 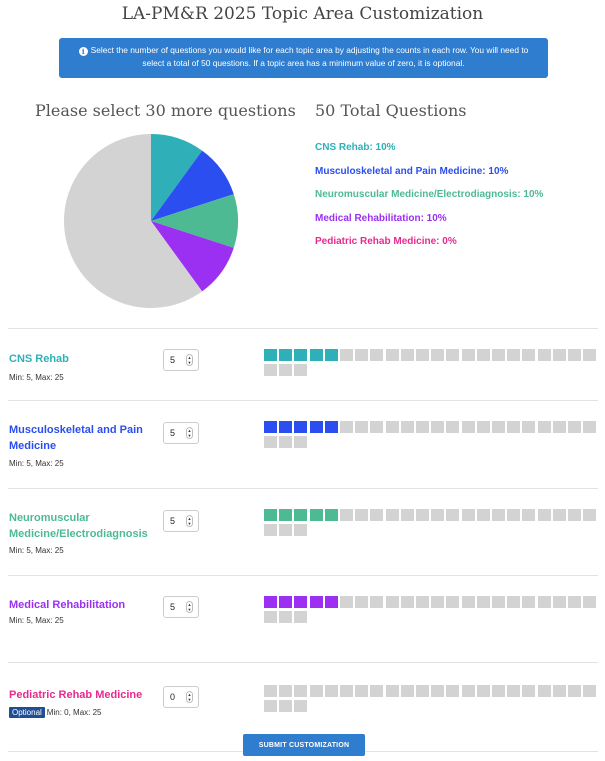 I want to click on submit-customization-button: SUBMIT CUSTOMIZATION, so click(x=304, y=745).